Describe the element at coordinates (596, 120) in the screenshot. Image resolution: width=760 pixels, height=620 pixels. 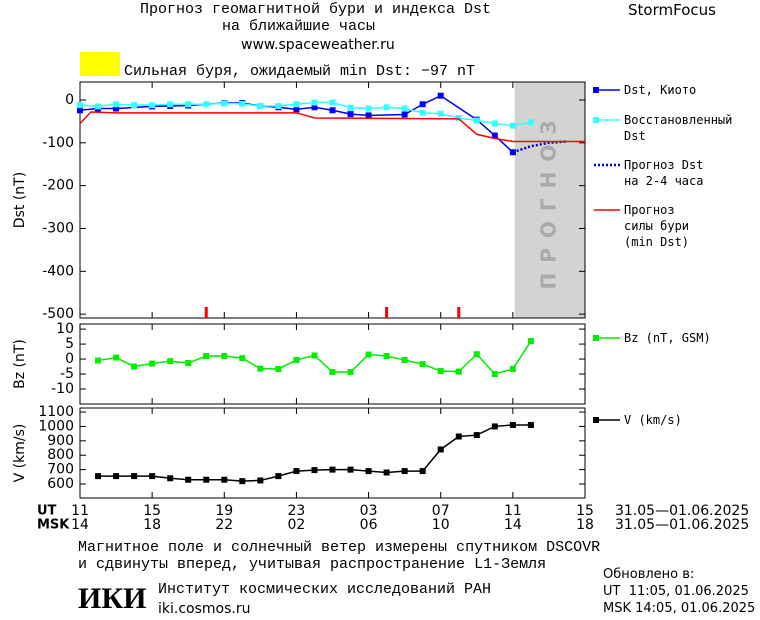
I see `legend-marker` at that location.